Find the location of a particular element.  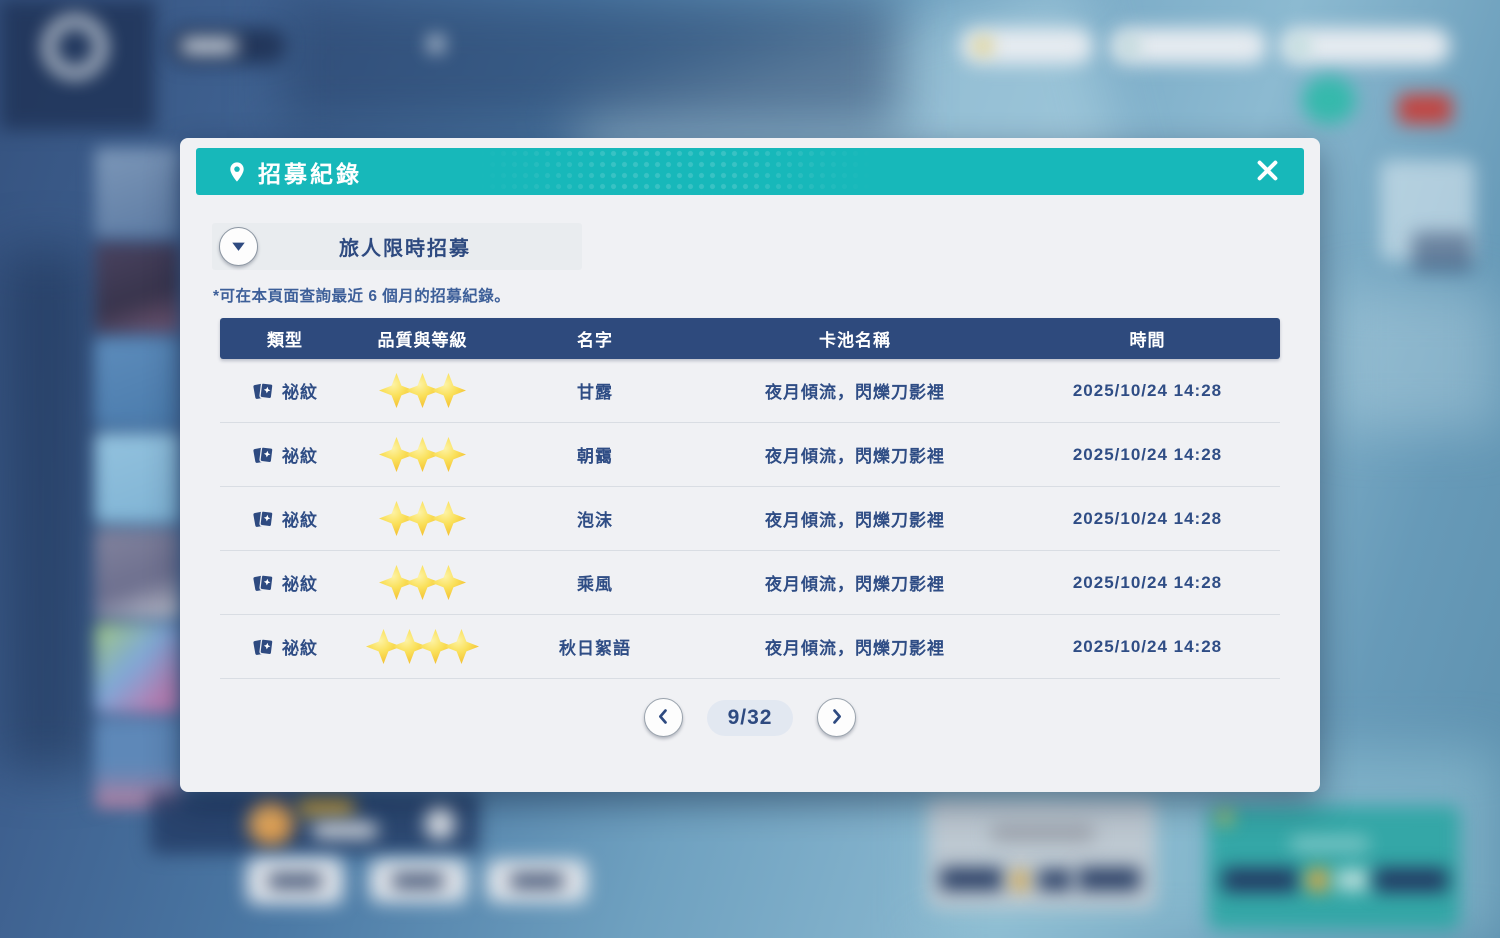

prev-page-button is located at coordinates (663, 717).